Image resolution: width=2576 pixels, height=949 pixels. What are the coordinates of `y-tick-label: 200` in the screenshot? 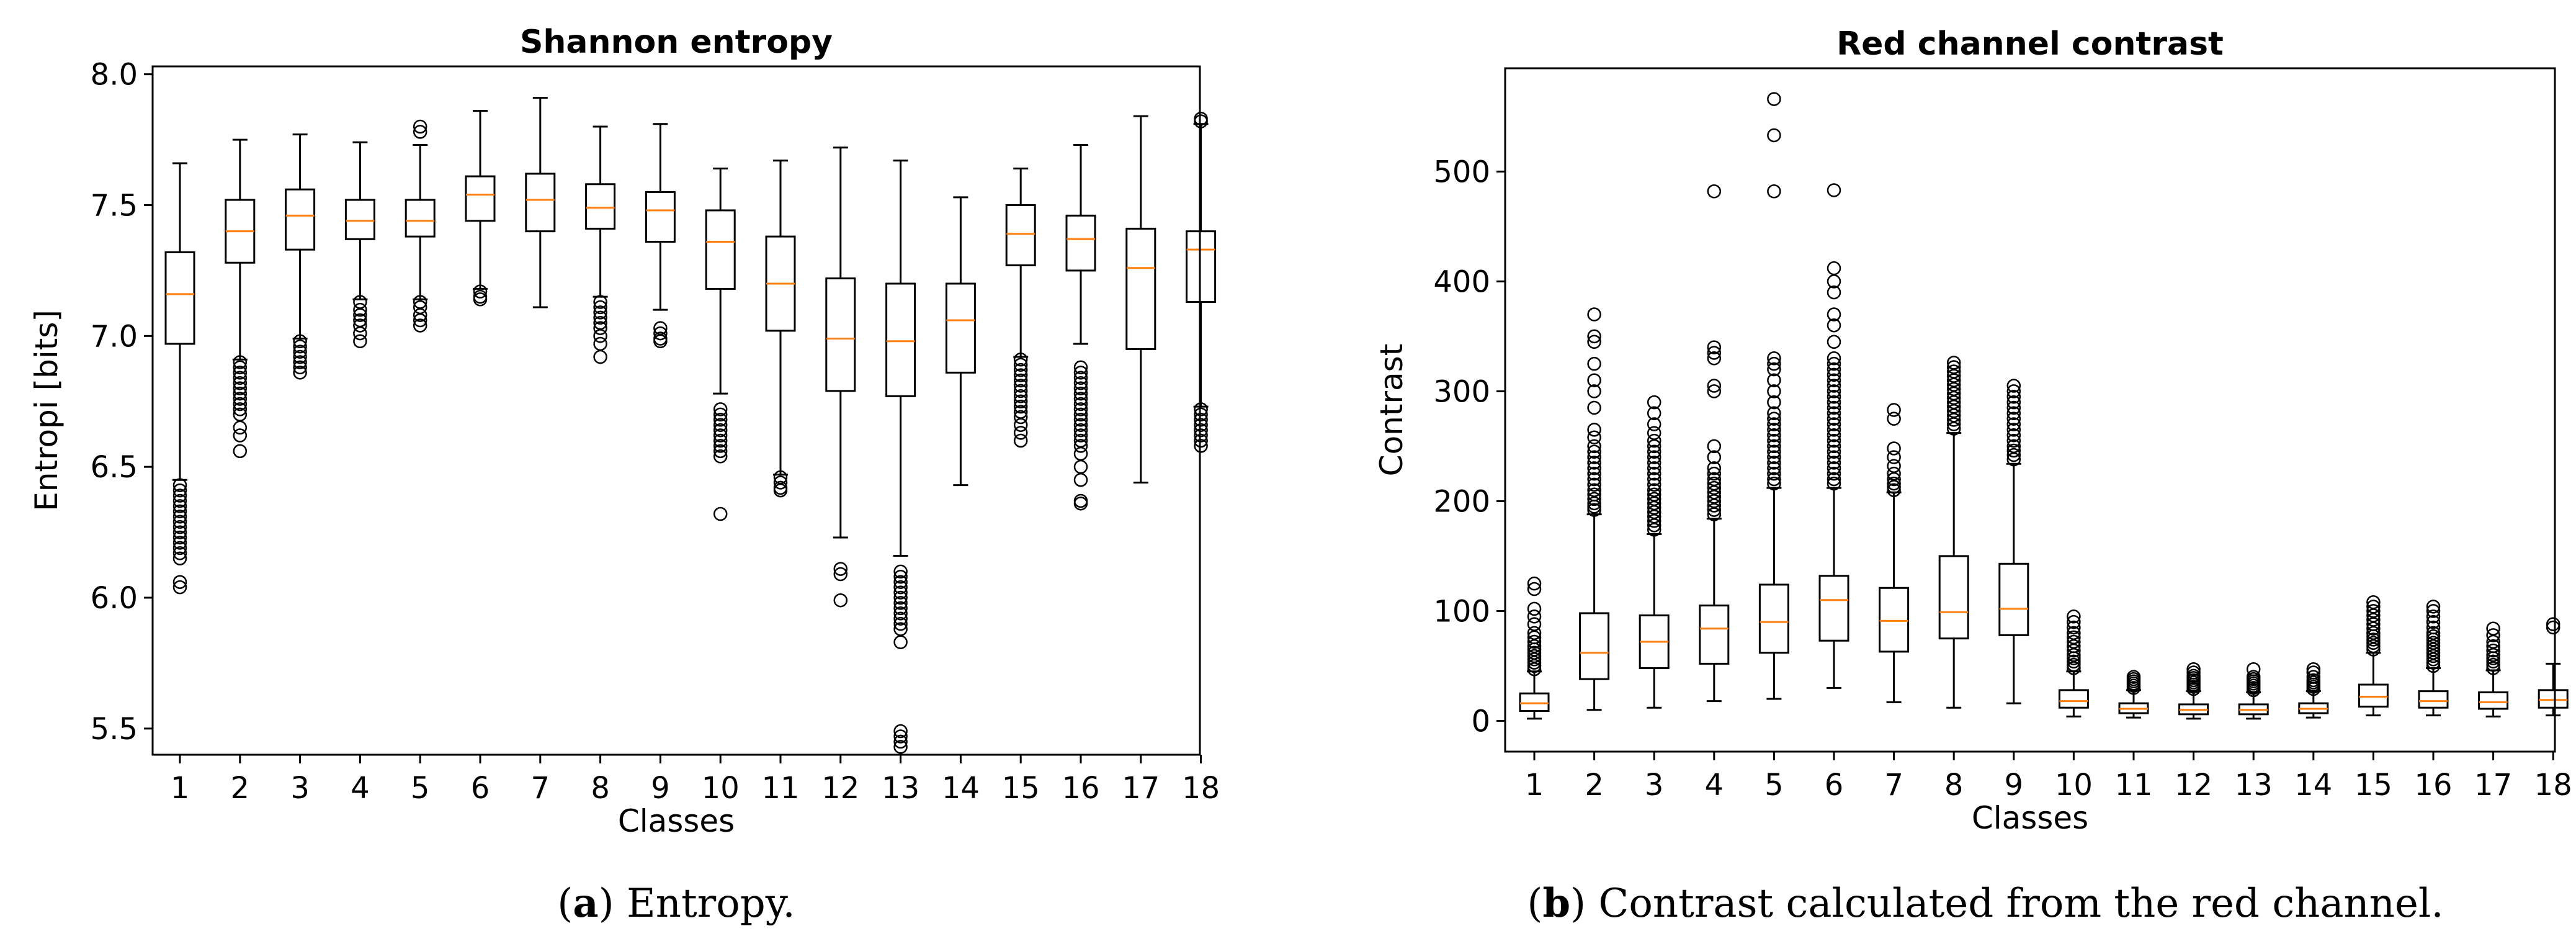 It's located at (1461, 502).